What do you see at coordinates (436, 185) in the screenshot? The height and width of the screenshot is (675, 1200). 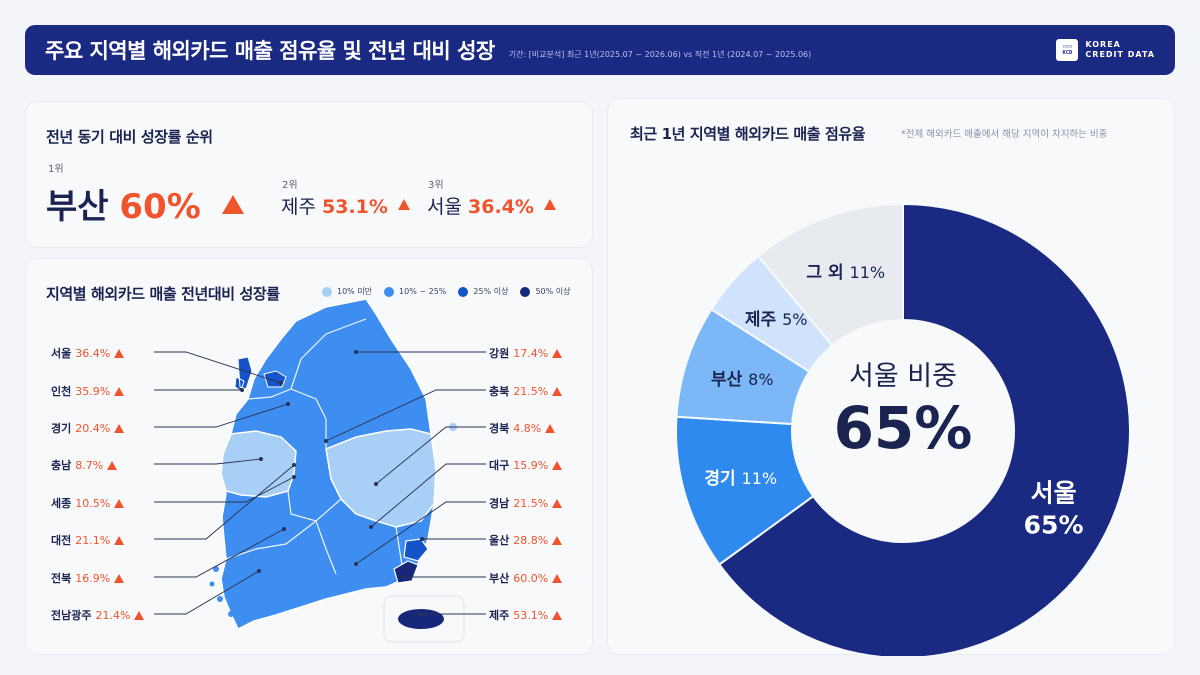 I see `rank-3-label: 3위` at bounding box center [436, 185].